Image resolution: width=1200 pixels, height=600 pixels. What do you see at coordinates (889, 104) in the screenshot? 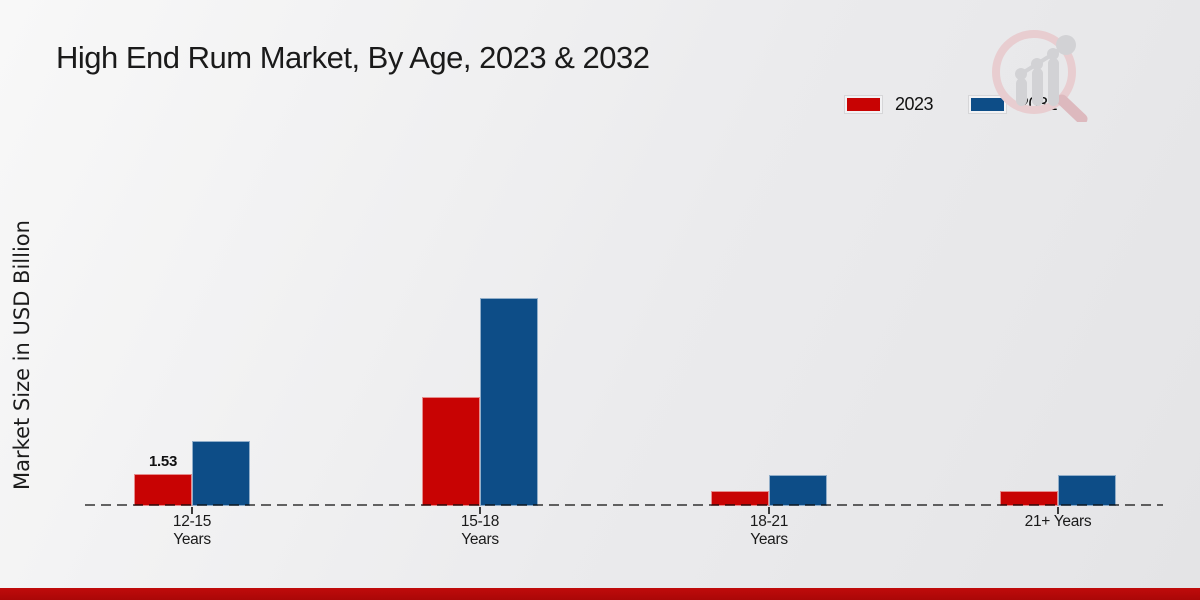
I see `legend-item-2023: 2023` at bounding box center [889, 104].